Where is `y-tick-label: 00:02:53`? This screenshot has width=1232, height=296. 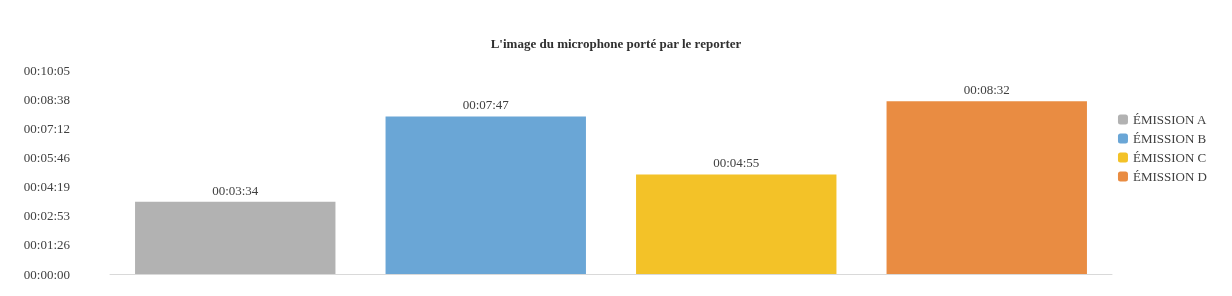 y-tick-label: 00:02:53 is located at coordinates (46, 216).